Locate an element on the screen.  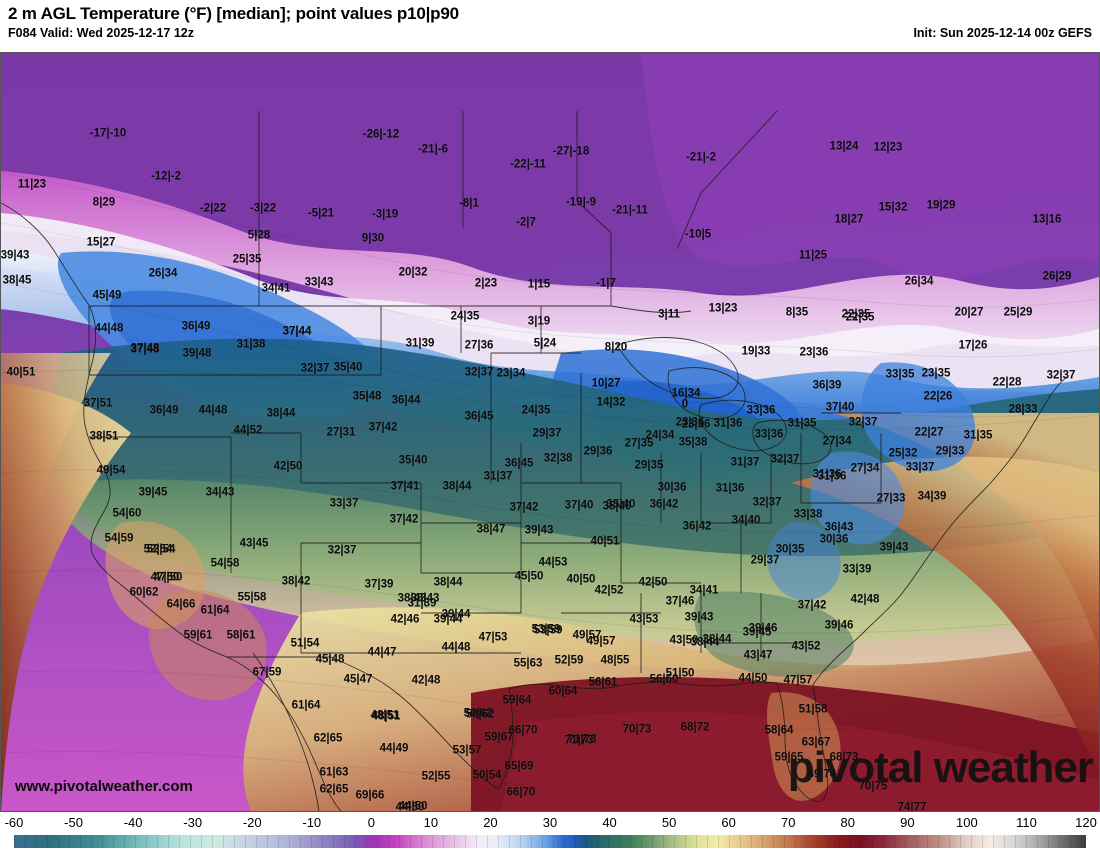
point-value: 74|77 is located at coordinates (912, 806).